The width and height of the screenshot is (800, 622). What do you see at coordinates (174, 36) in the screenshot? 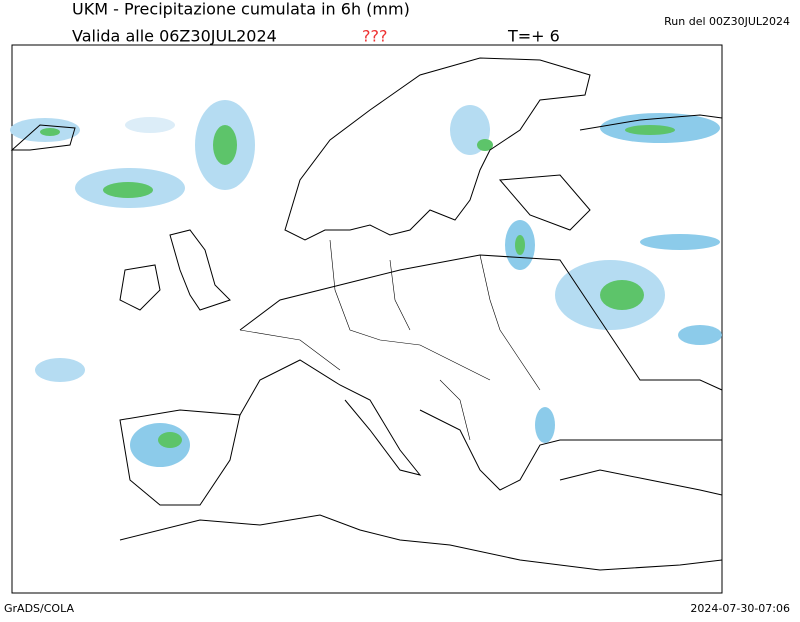
I see `valid-time: Valida alle 06Z30JUL2024` at bounding box center [174, 36].